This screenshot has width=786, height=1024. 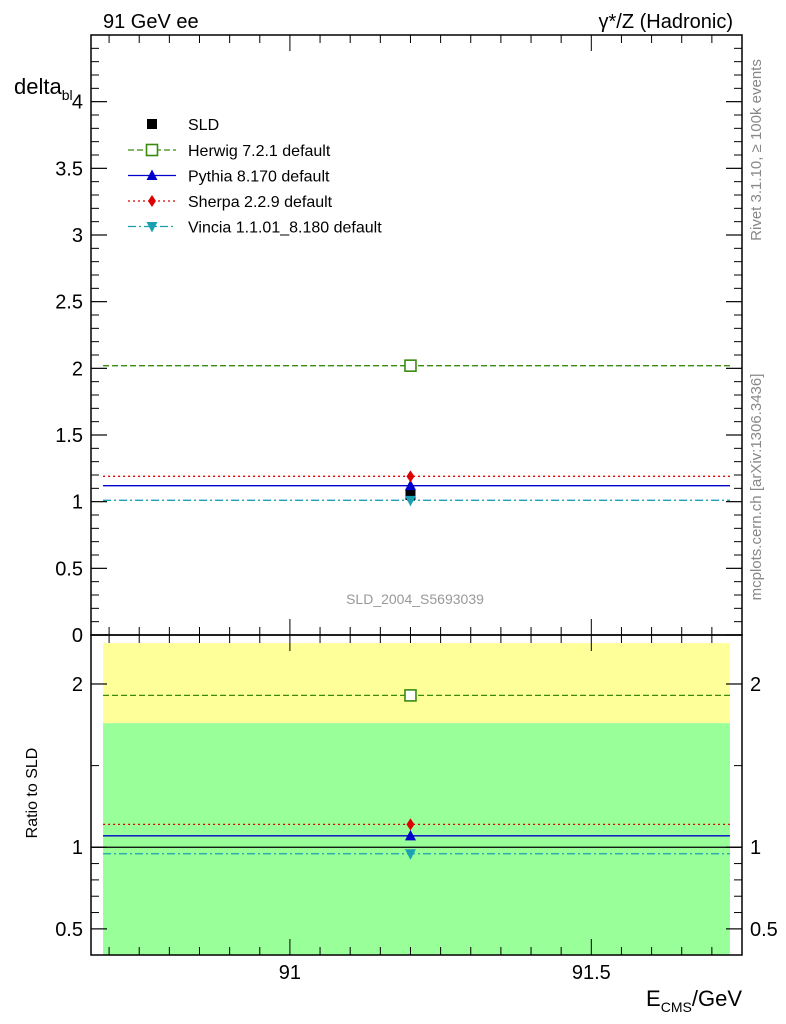 I want to click on legend-marker-pythia, so click(x=152, y=174).